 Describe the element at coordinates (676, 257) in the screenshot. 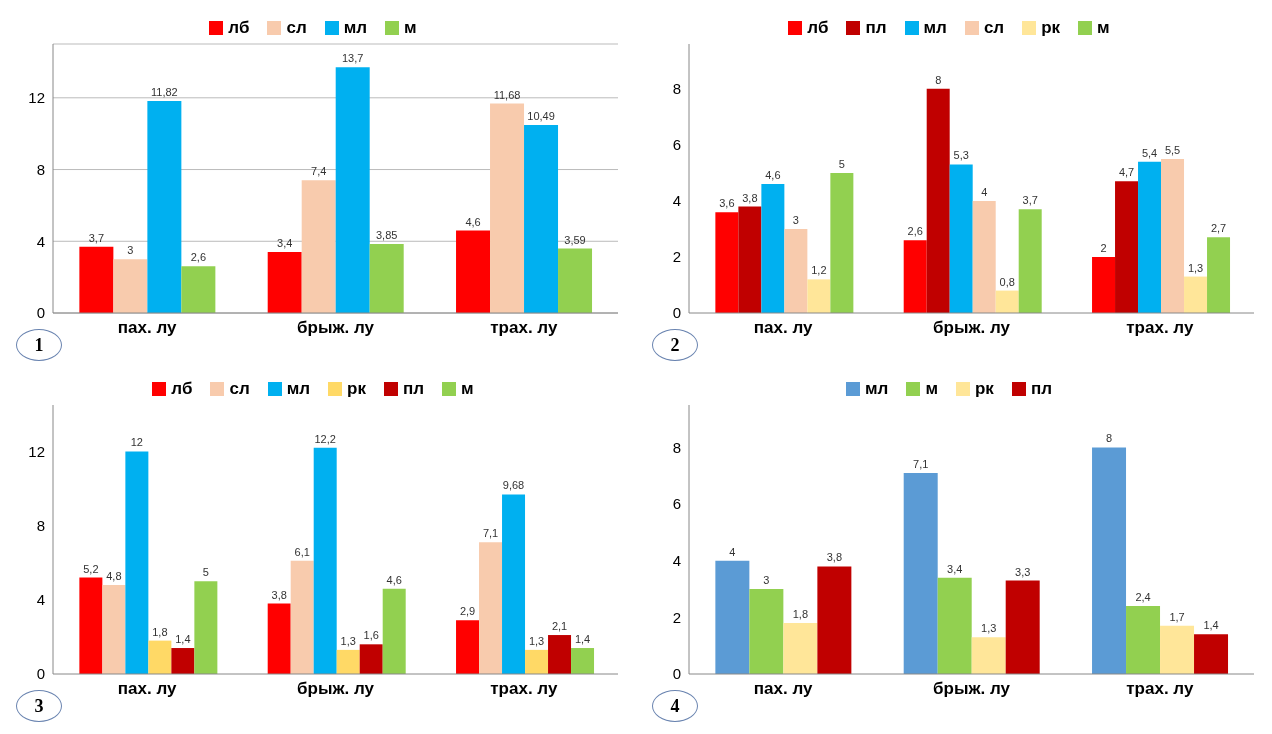

I see `y-tick-label: 2` at that location.